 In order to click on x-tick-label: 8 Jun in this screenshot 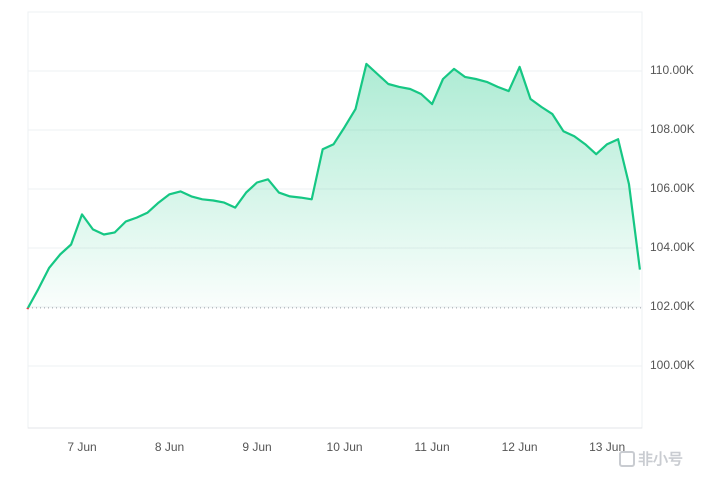, I will do `click(169, 447)`.